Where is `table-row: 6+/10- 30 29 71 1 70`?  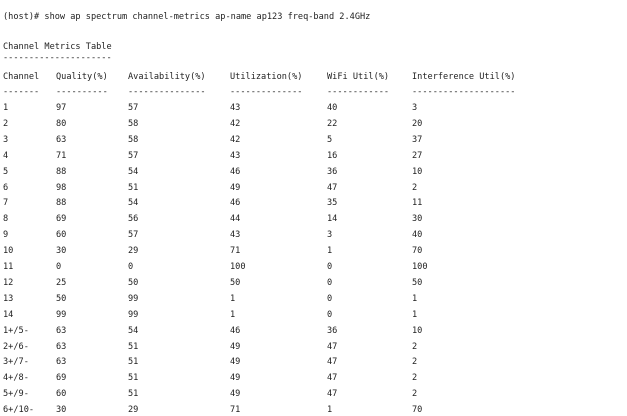
table-row: 6+/10- 30 29 71 1 70 is located at coordinates (313, 410).